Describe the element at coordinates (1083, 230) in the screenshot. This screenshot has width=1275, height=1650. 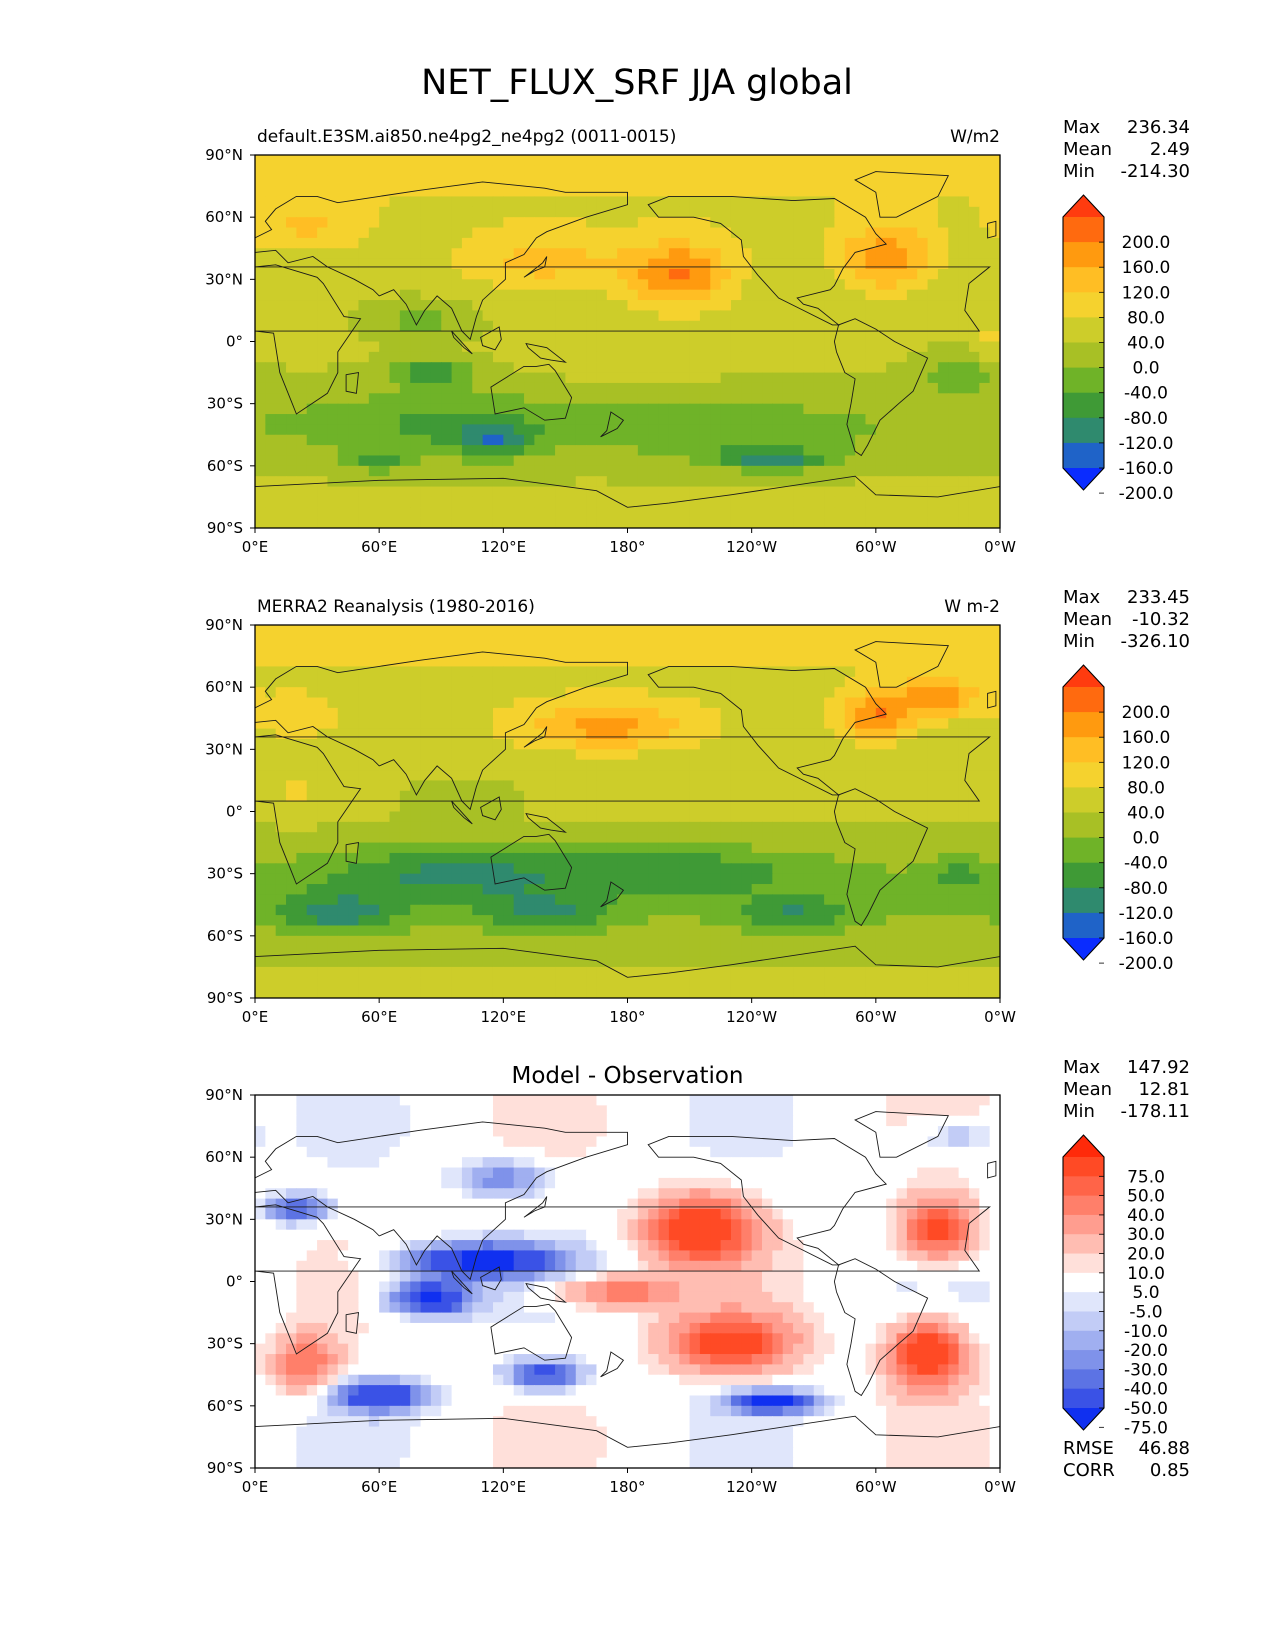
I see `colorbar-segment` at that location.